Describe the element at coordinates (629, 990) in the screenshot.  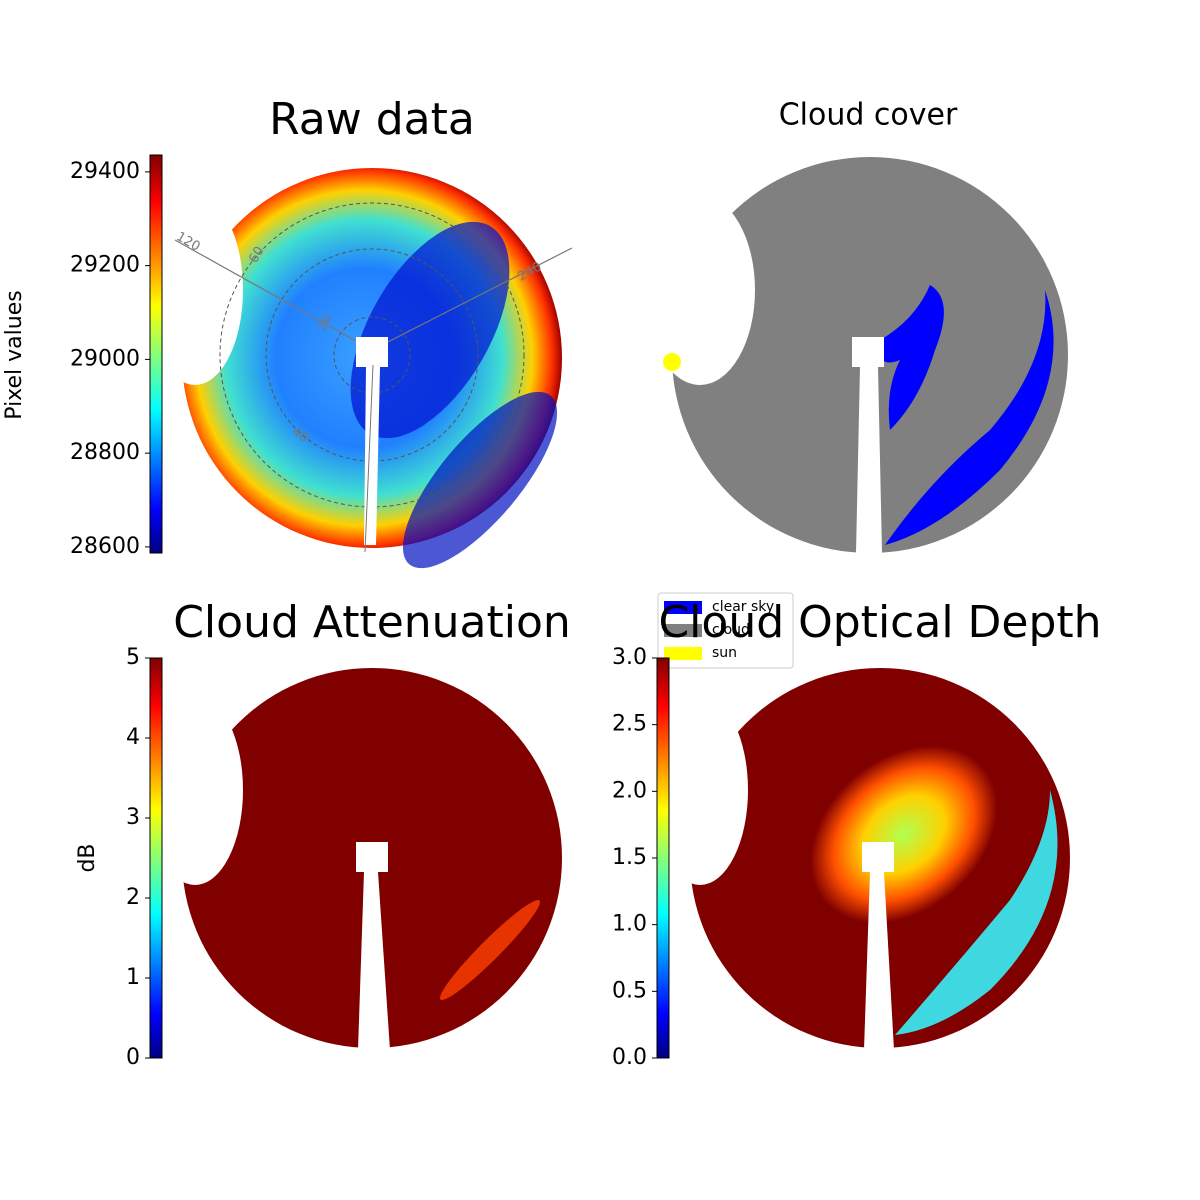
I see `colorbar-tick-label: 0.5` at that location.